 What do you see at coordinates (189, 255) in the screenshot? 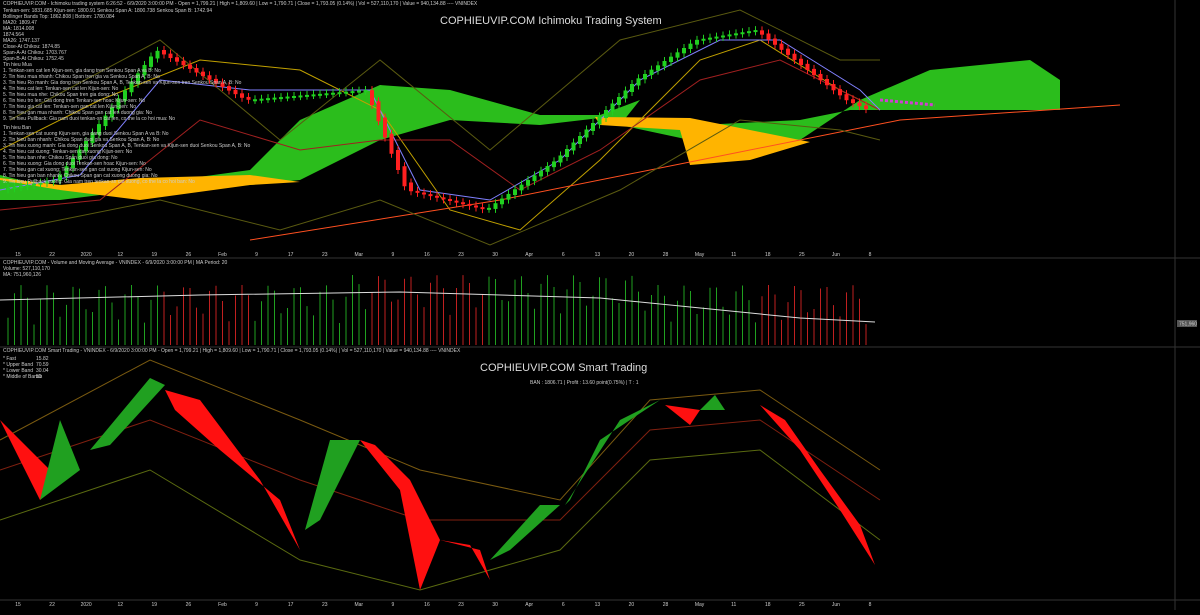
I see `date-label: 26` at bounding box center [189, 255].